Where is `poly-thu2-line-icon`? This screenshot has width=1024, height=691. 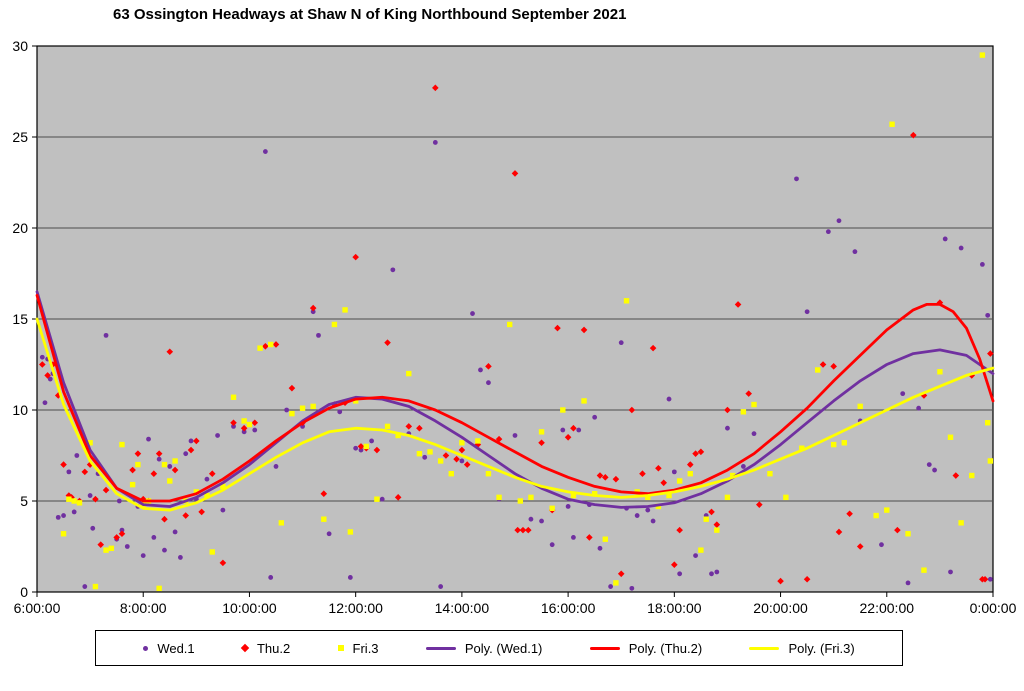
poly-thu2-line-icon is located at coordinates (604, 648).